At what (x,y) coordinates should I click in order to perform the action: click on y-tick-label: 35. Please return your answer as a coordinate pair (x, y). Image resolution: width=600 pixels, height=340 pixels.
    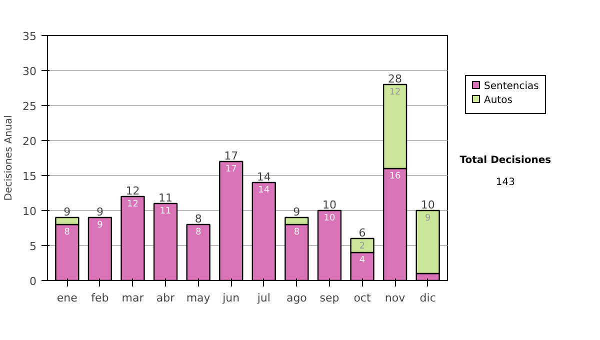
    Looking at the image, I should click on (29, 36).